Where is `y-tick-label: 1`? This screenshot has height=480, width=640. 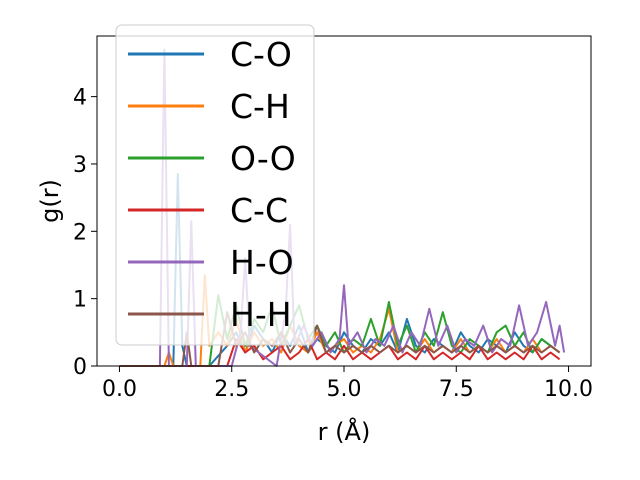 y-tick-label: 1 is located at coordinates (80, 300).